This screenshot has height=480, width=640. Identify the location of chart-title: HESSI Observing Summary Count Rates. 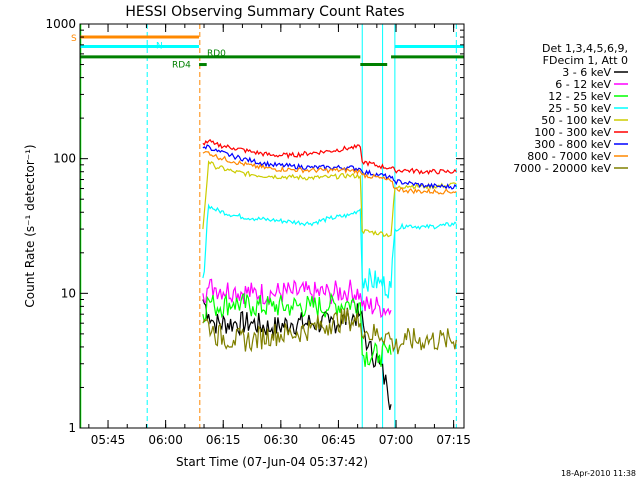
(264, 12).